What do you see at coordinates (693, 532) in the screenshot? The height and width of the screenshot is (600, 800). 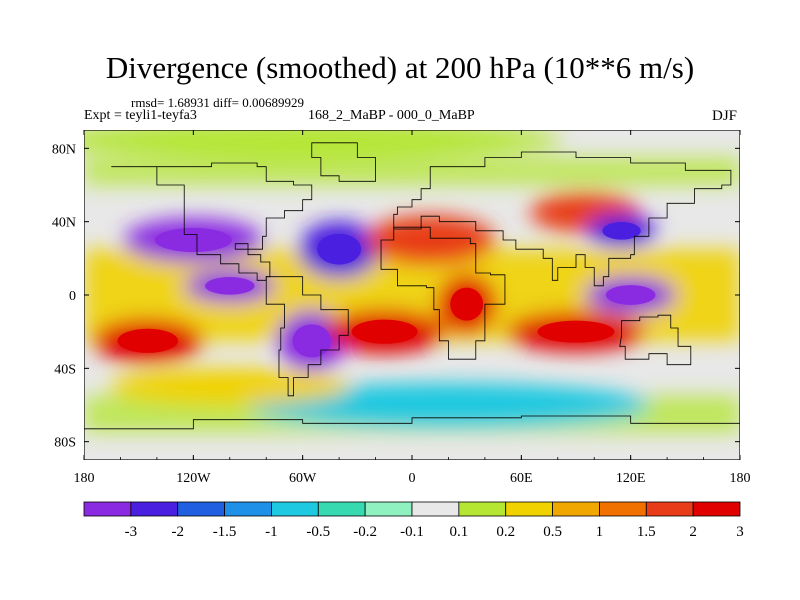 I see `colorbar-label: 2` at bounding box center [693, 532].